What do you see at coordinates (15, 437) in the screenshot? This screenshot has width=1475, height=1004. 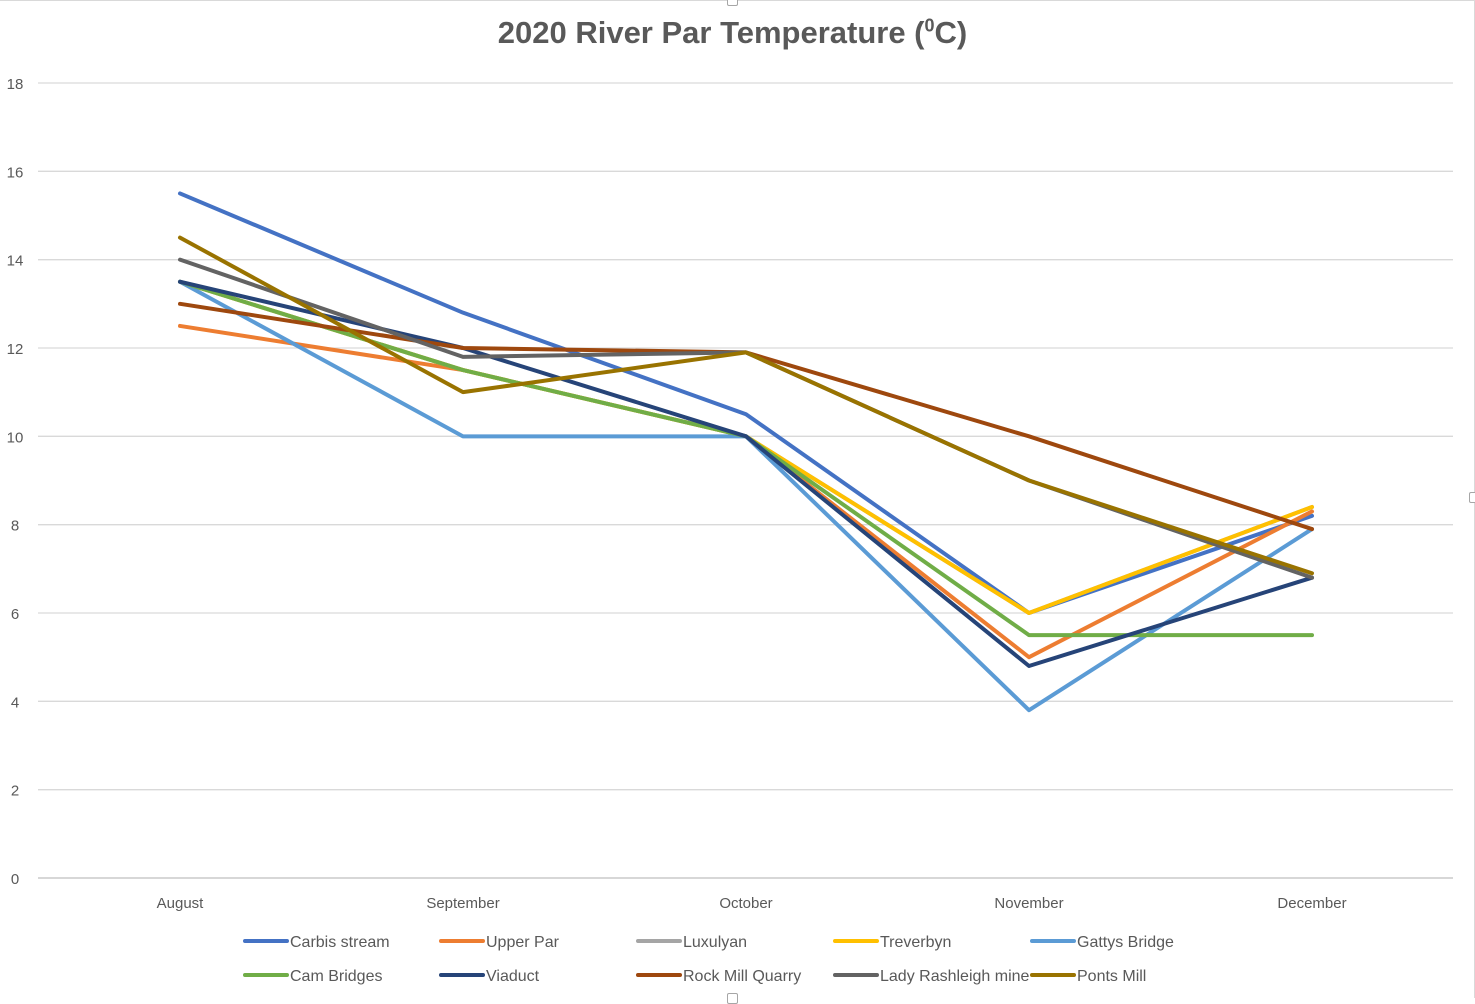 I see `y-tick-label: 10` at bounding box center [15, 437].